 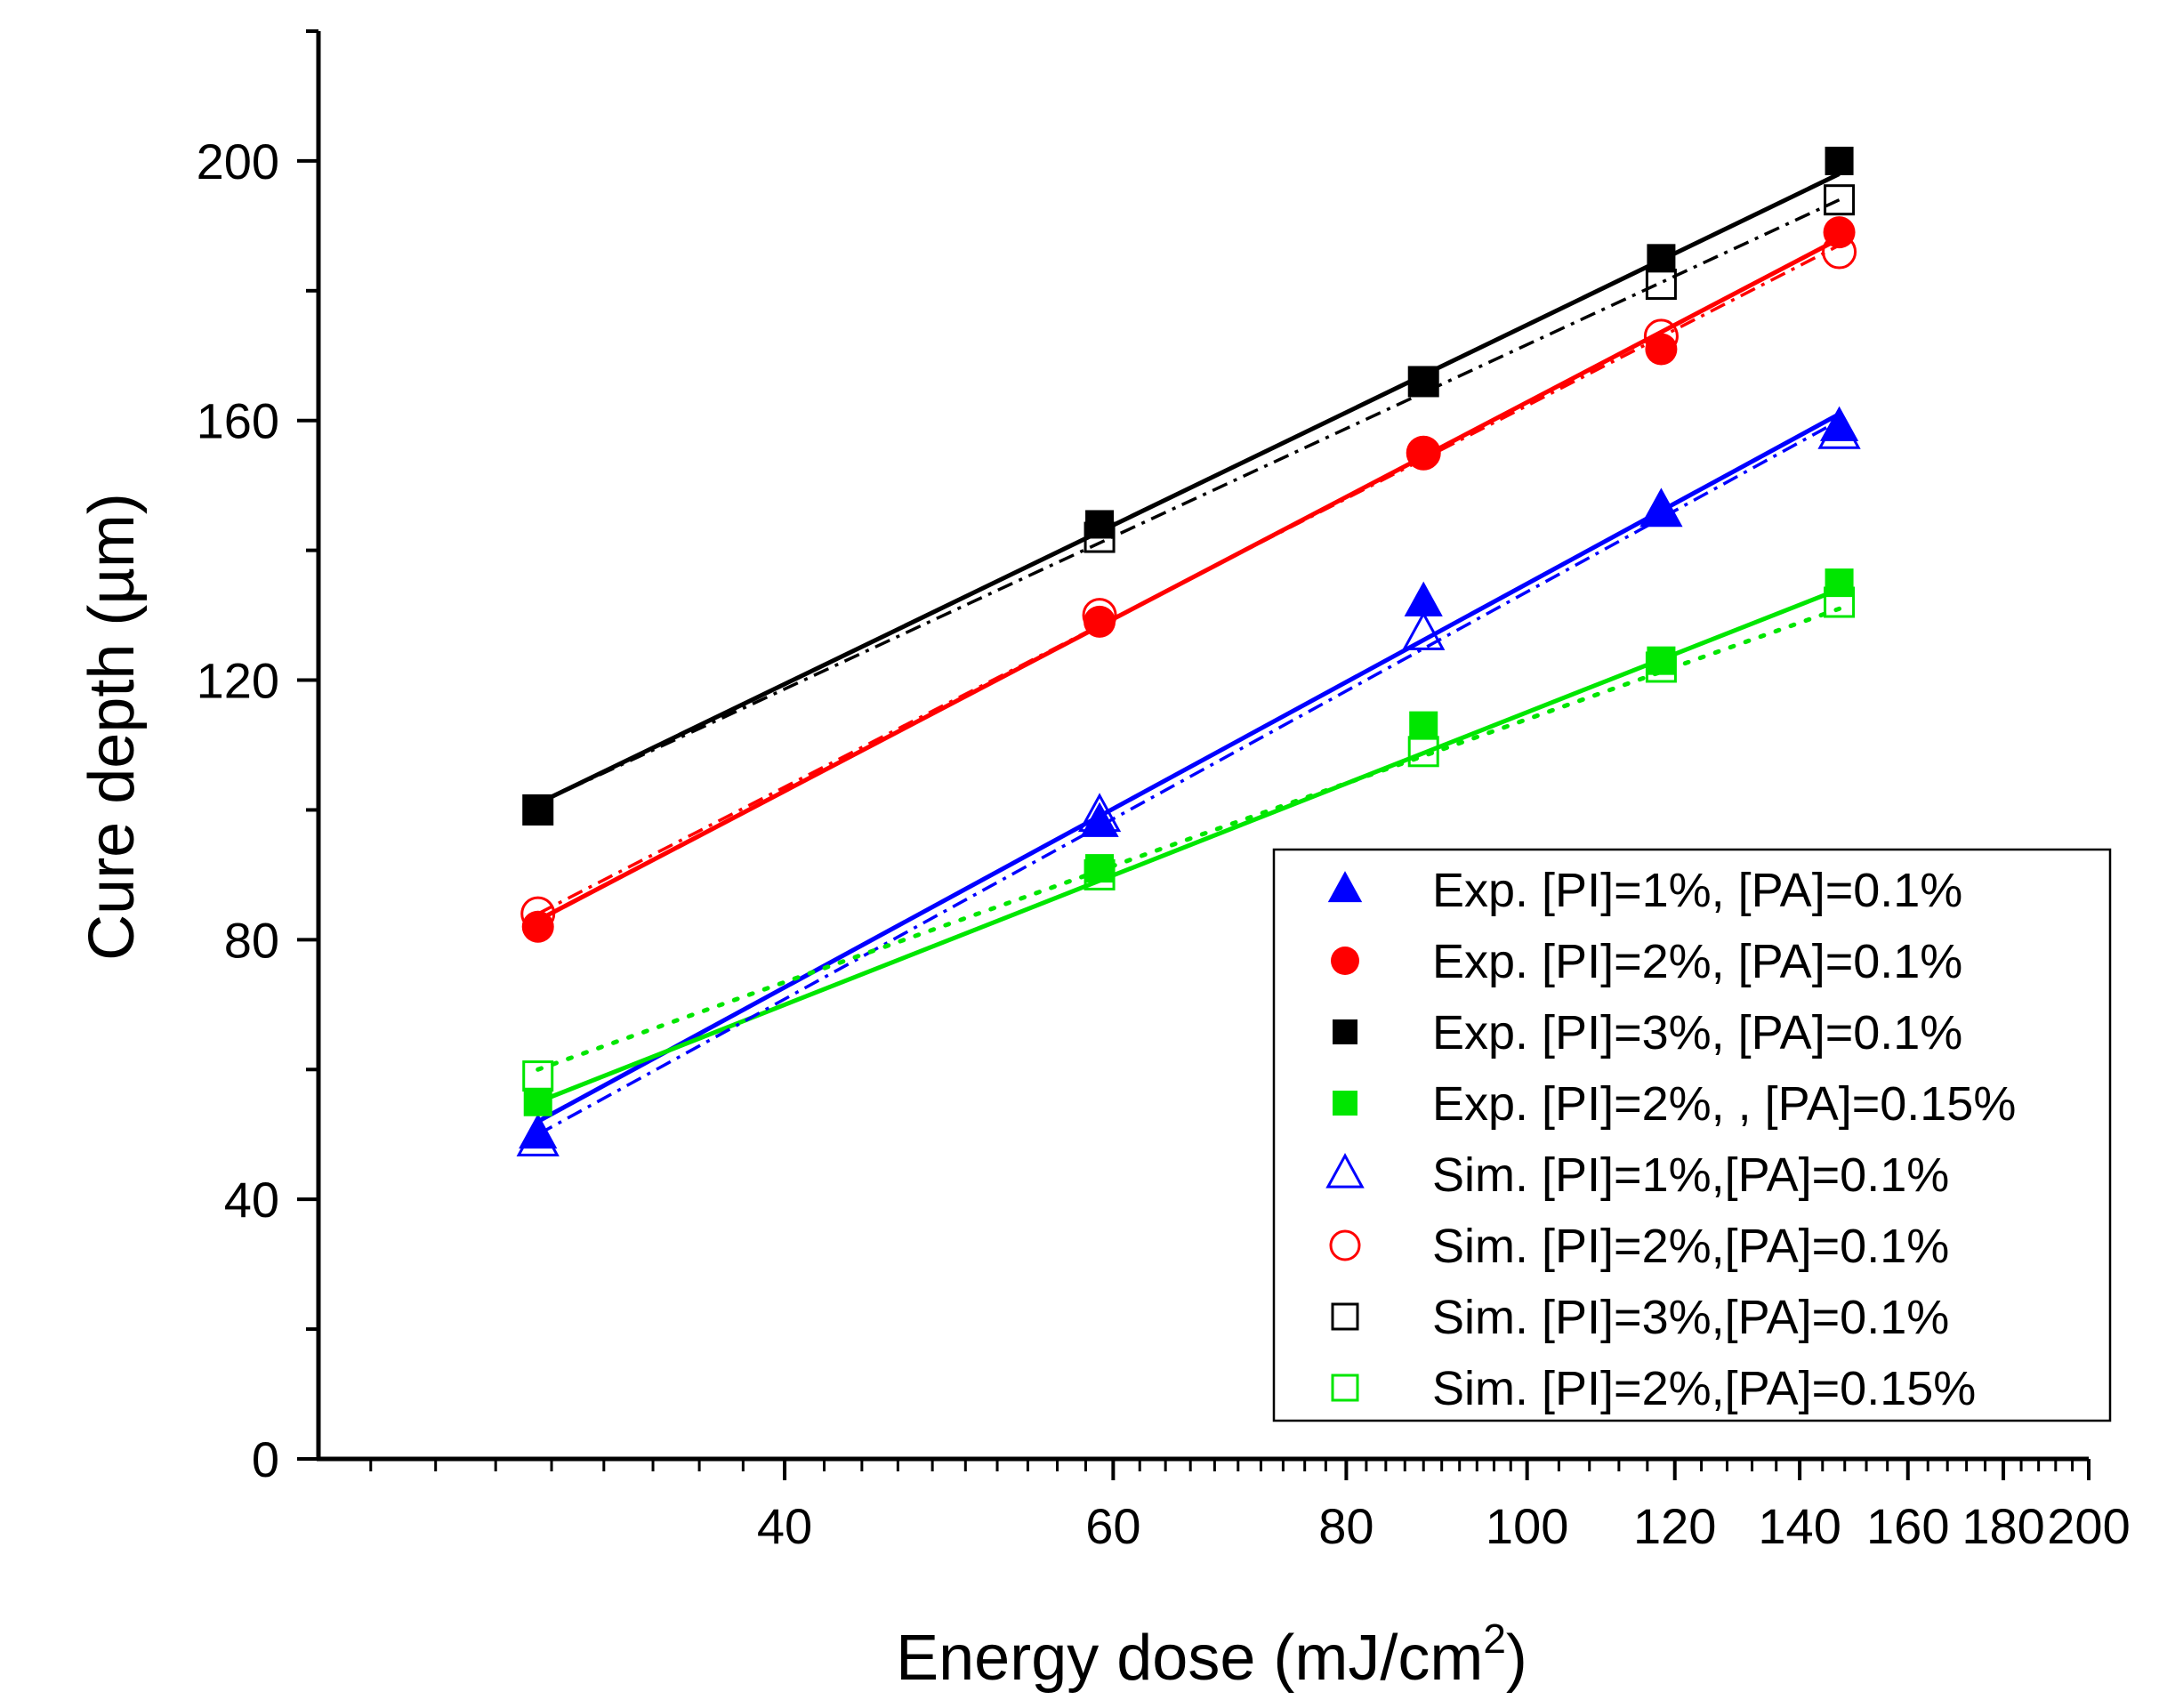 I want to click on x-tick-label: 180, so click(x=2003, y=1526).